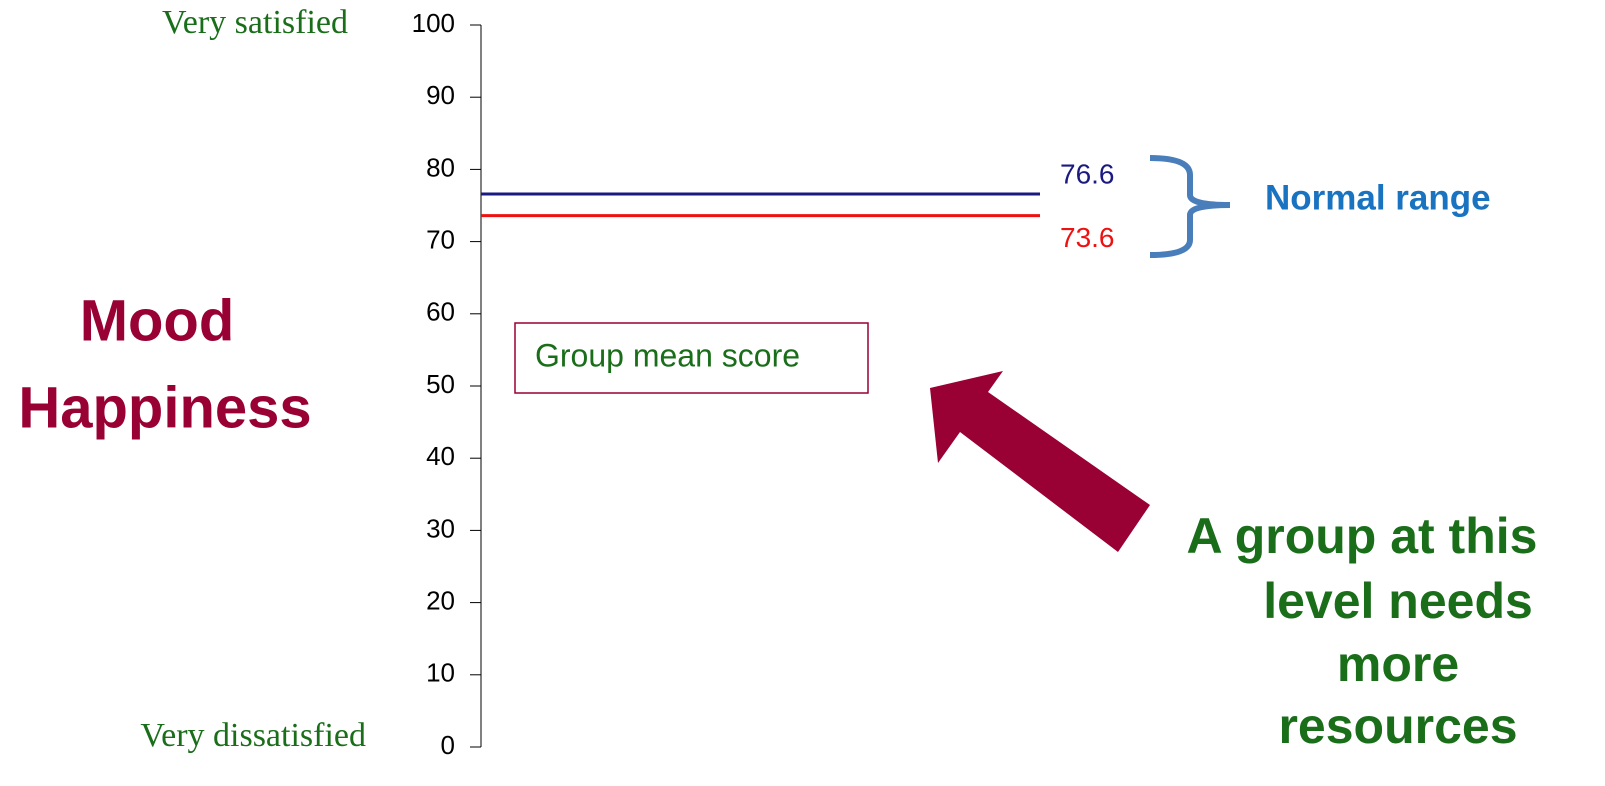 The height and width of the screenshot is (786, 1605). Describe the element at coordinates (433, 23) in the screenshot. I see `y-tick-label: 100` at that location.